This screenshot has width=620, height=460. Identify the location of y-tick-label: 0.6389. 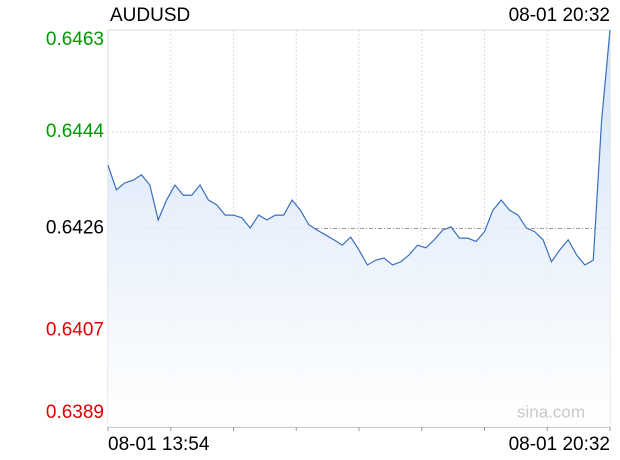
(75, 412).